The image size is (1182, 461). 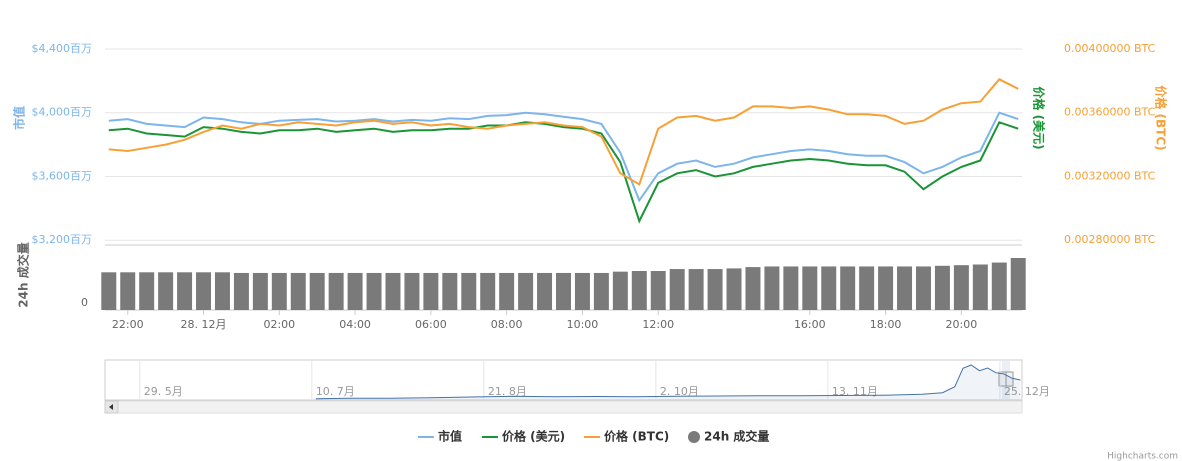 I want to click on navigator-area, so click(x=668, y=382).